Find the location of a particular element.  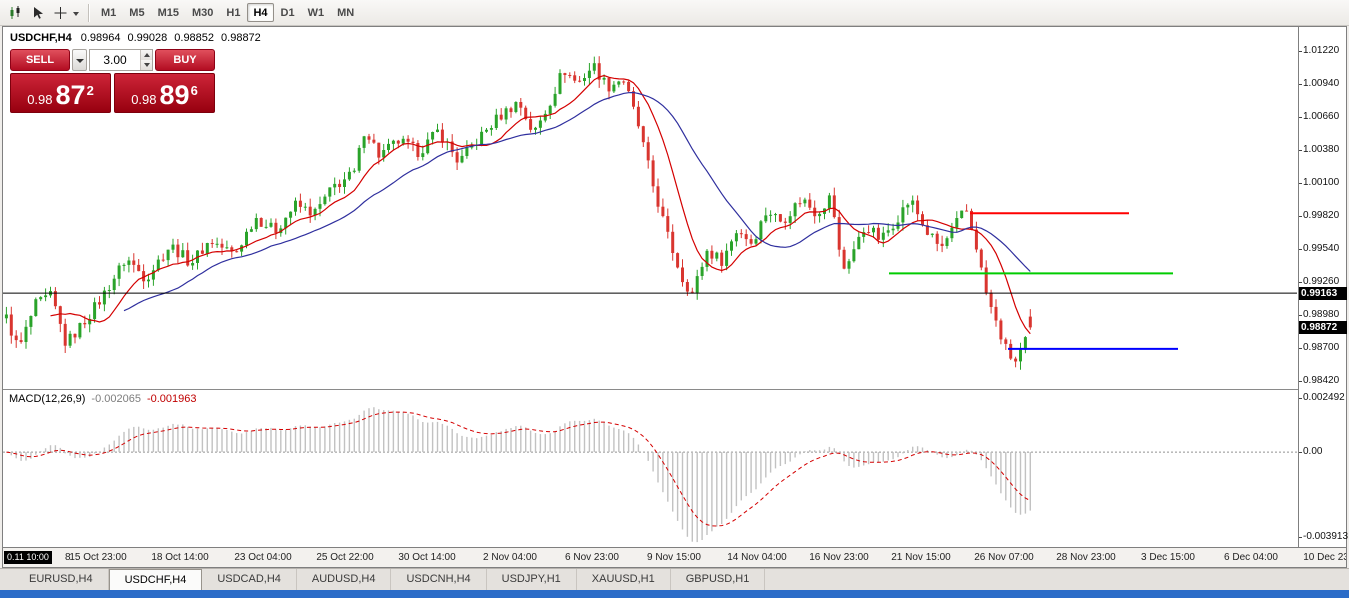

time-axis-label: 14 Nov 04:00 is located at coordinates (757, 557).